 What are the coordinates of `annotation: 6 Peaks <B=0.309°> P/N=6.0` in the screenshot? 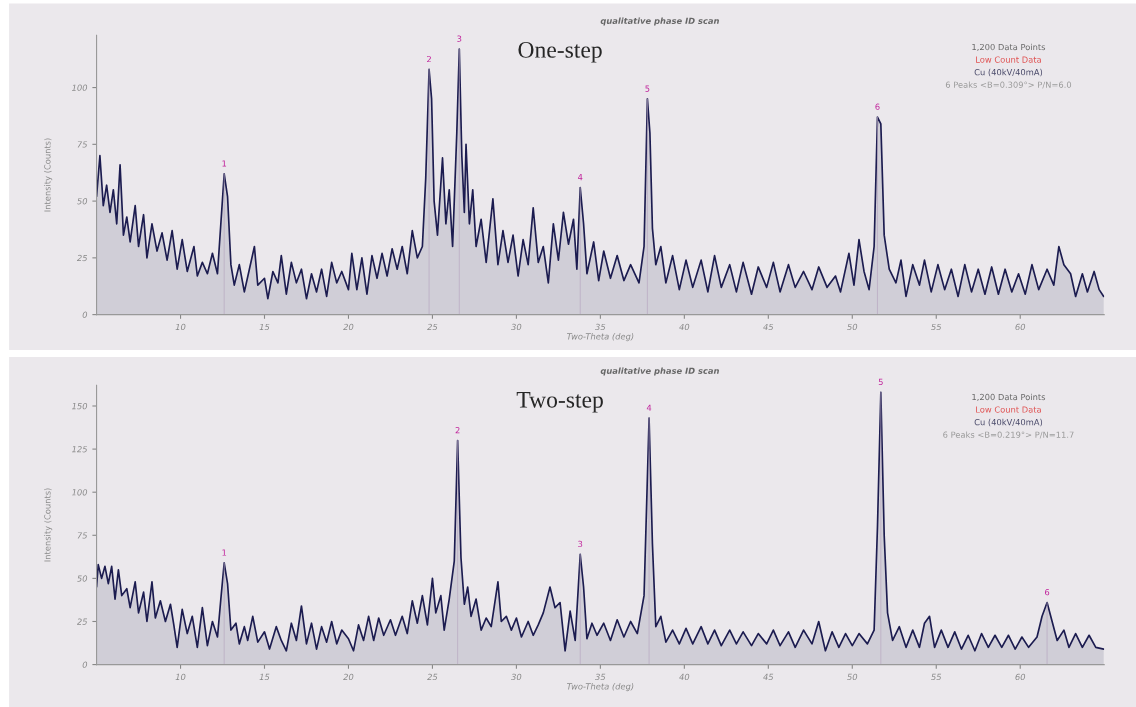 It's located at (1008, 85).